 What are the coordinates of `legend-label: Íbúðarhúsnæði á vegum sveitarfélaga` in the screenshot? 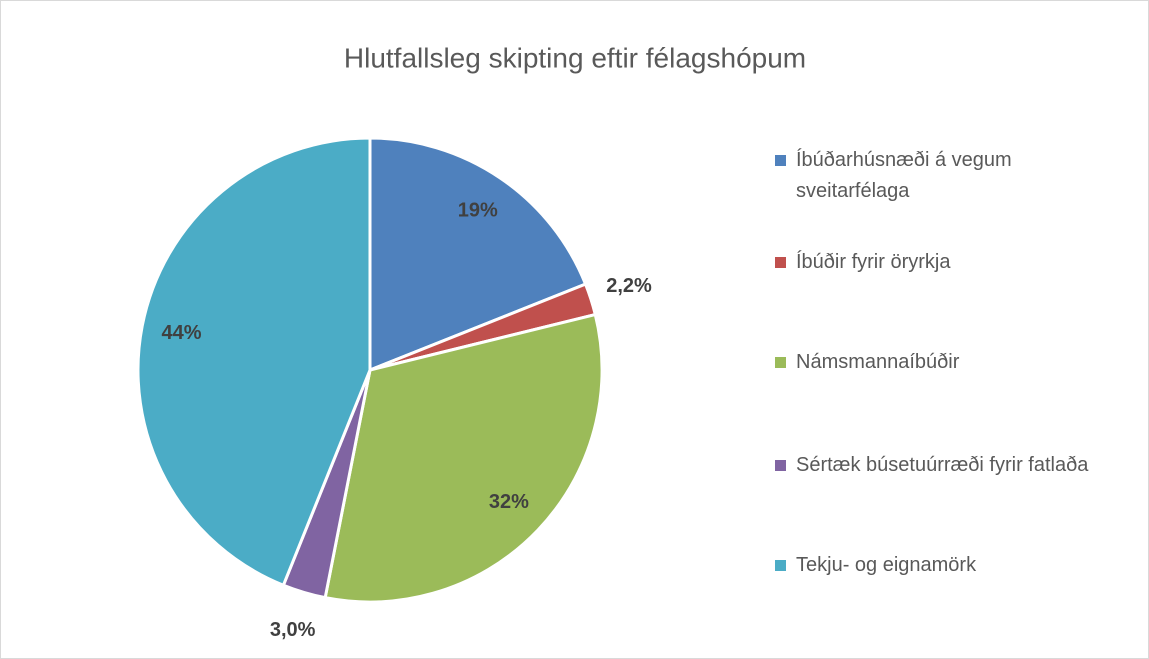 It's located at (904, 175).